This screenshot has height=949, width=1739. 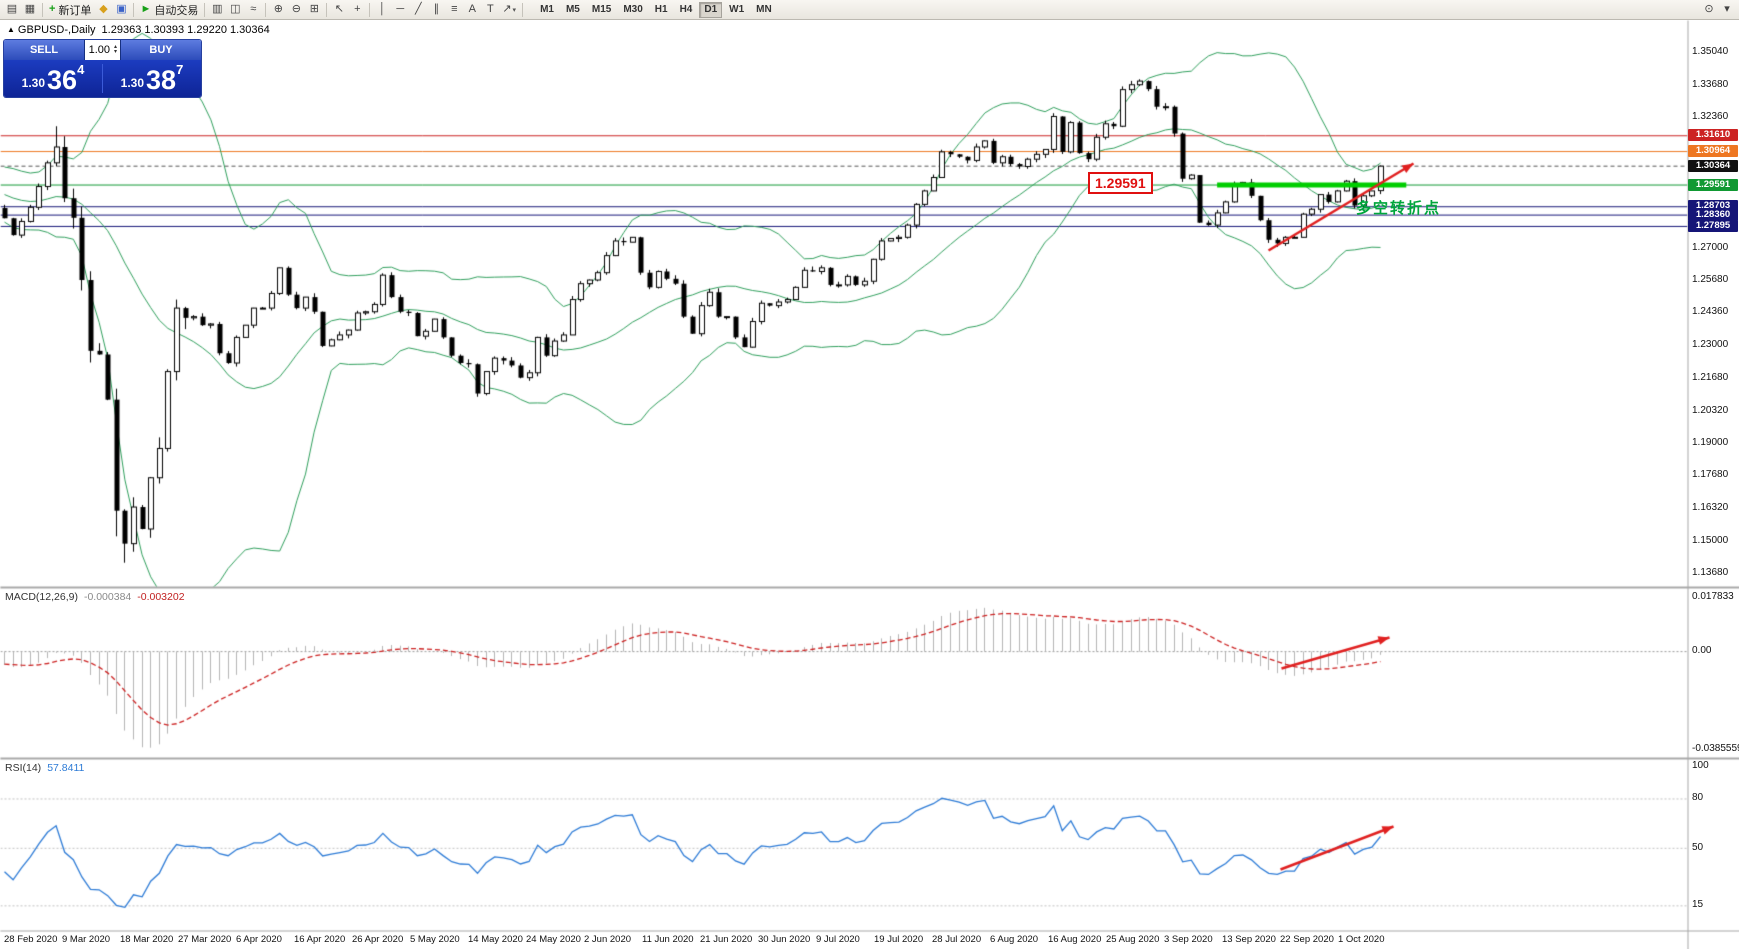 I want to click on timeframe-m30: M30, so click(x=632, y=10).